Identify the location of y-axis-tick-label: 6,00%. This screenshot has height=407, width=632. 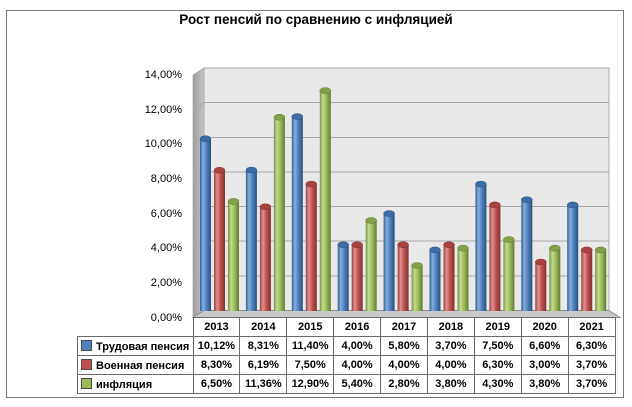
(166, 213).